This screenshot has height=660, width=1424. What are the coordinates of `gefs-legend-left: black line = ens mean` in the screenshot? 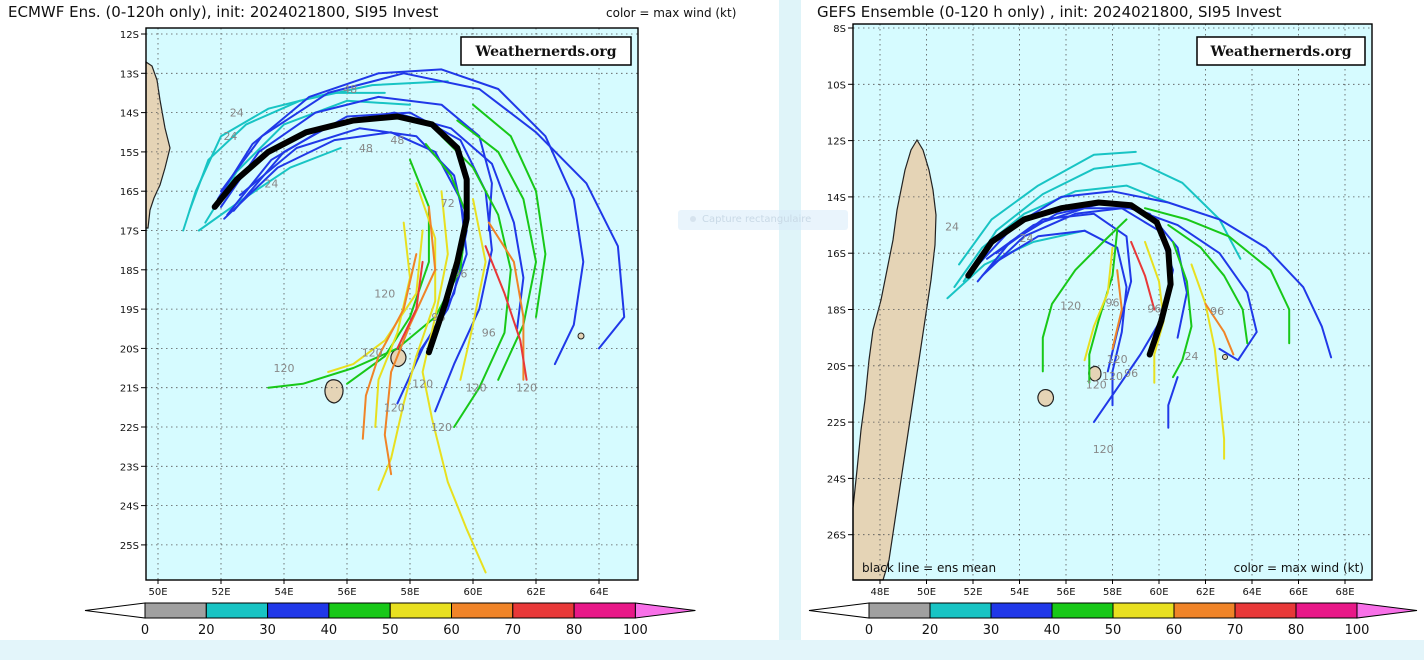 It's located at (929, 568).